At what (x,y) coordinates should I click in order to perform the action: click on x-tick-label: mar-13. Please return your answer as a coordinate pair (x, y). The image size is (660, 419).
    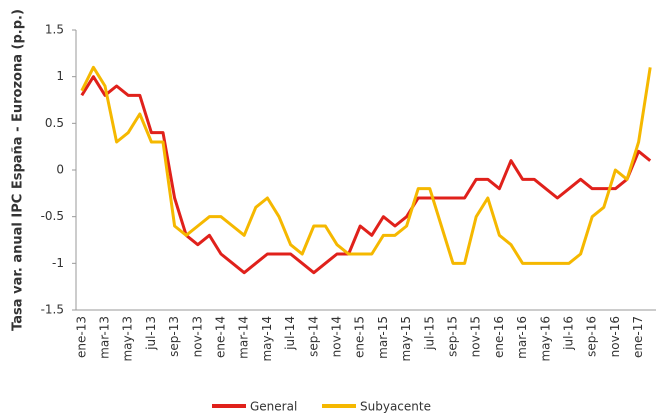
    Looking at the image, I should click on (105, 337).